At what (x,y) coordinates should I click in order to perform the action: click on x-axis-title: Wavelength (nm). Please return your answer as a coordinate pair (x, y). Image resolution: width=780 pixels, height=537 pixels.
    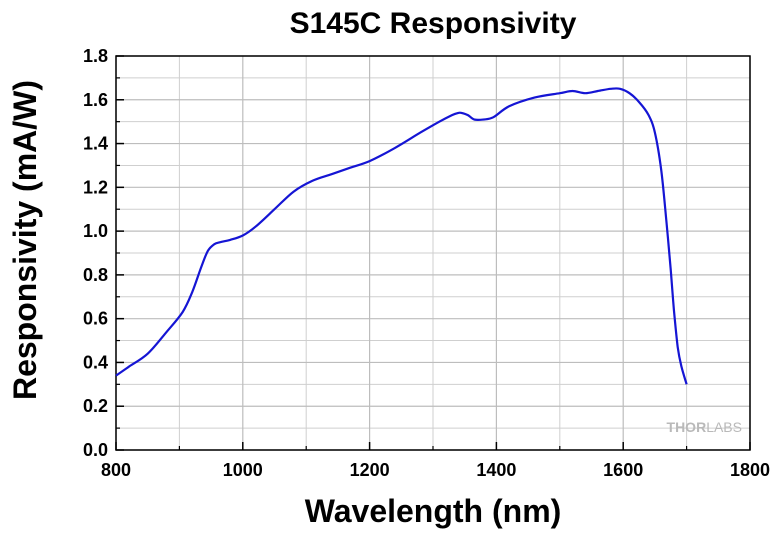
    Looking at the image, I should click on (433, 511).